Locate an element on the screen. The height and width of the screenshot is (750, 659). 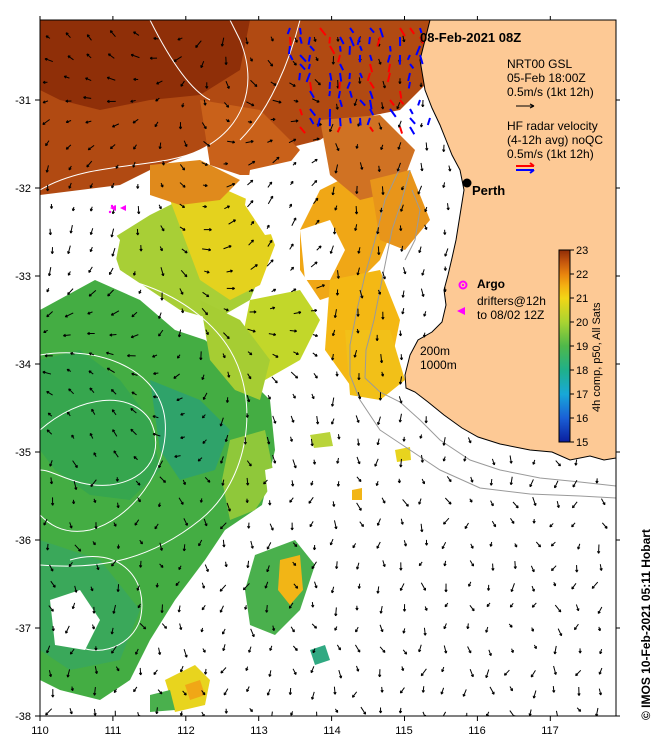
lon-tick-label: 114 is located at coordinates (332, 731).